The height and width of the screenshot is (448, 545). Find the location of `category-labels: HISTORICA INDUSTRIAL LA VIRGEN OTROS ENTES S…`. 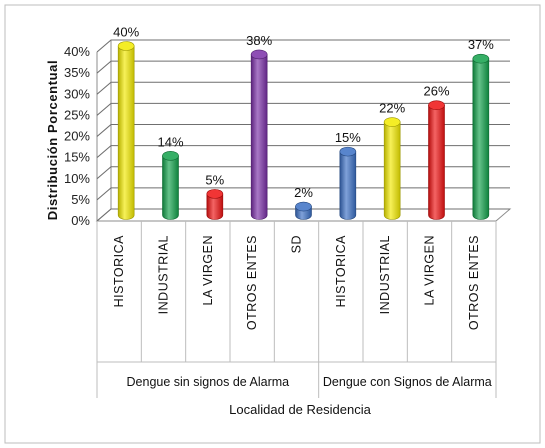

category-labels: HISTORICA INDUSTRIAL LA VIRGEN OTROS ENTES S… is located at coordinates (296, 282).